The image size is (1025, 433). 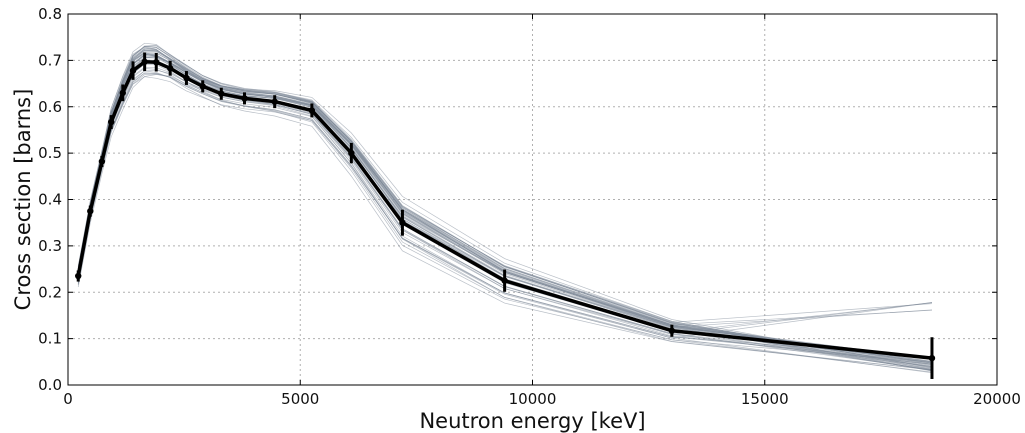 What do you see at coordinates (50, 246) in the screenshot?
I see `y-tick-label: 0.3` at bounding box center [50, 246].